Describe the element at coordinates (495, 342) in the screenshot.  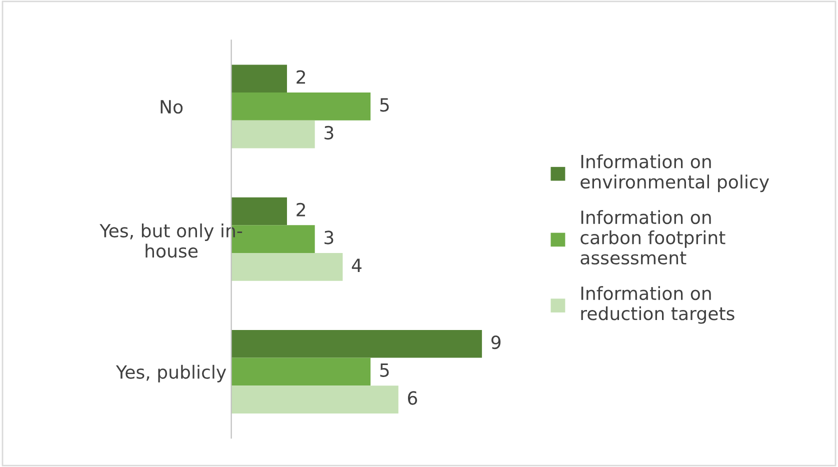
I see `data-label: 9` at that location.